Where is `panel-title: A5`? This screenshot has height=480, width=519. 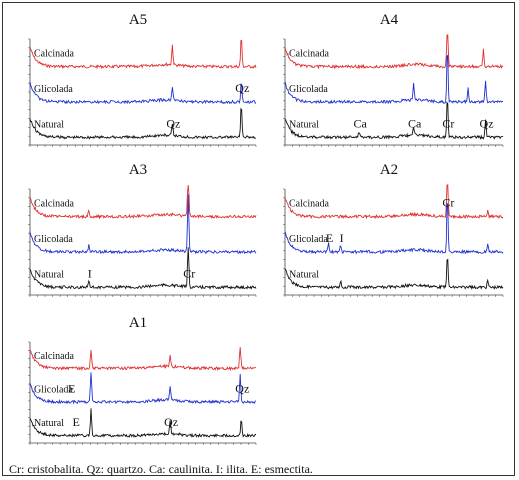 panel-title: A5 is located at coordinates (138, 20).